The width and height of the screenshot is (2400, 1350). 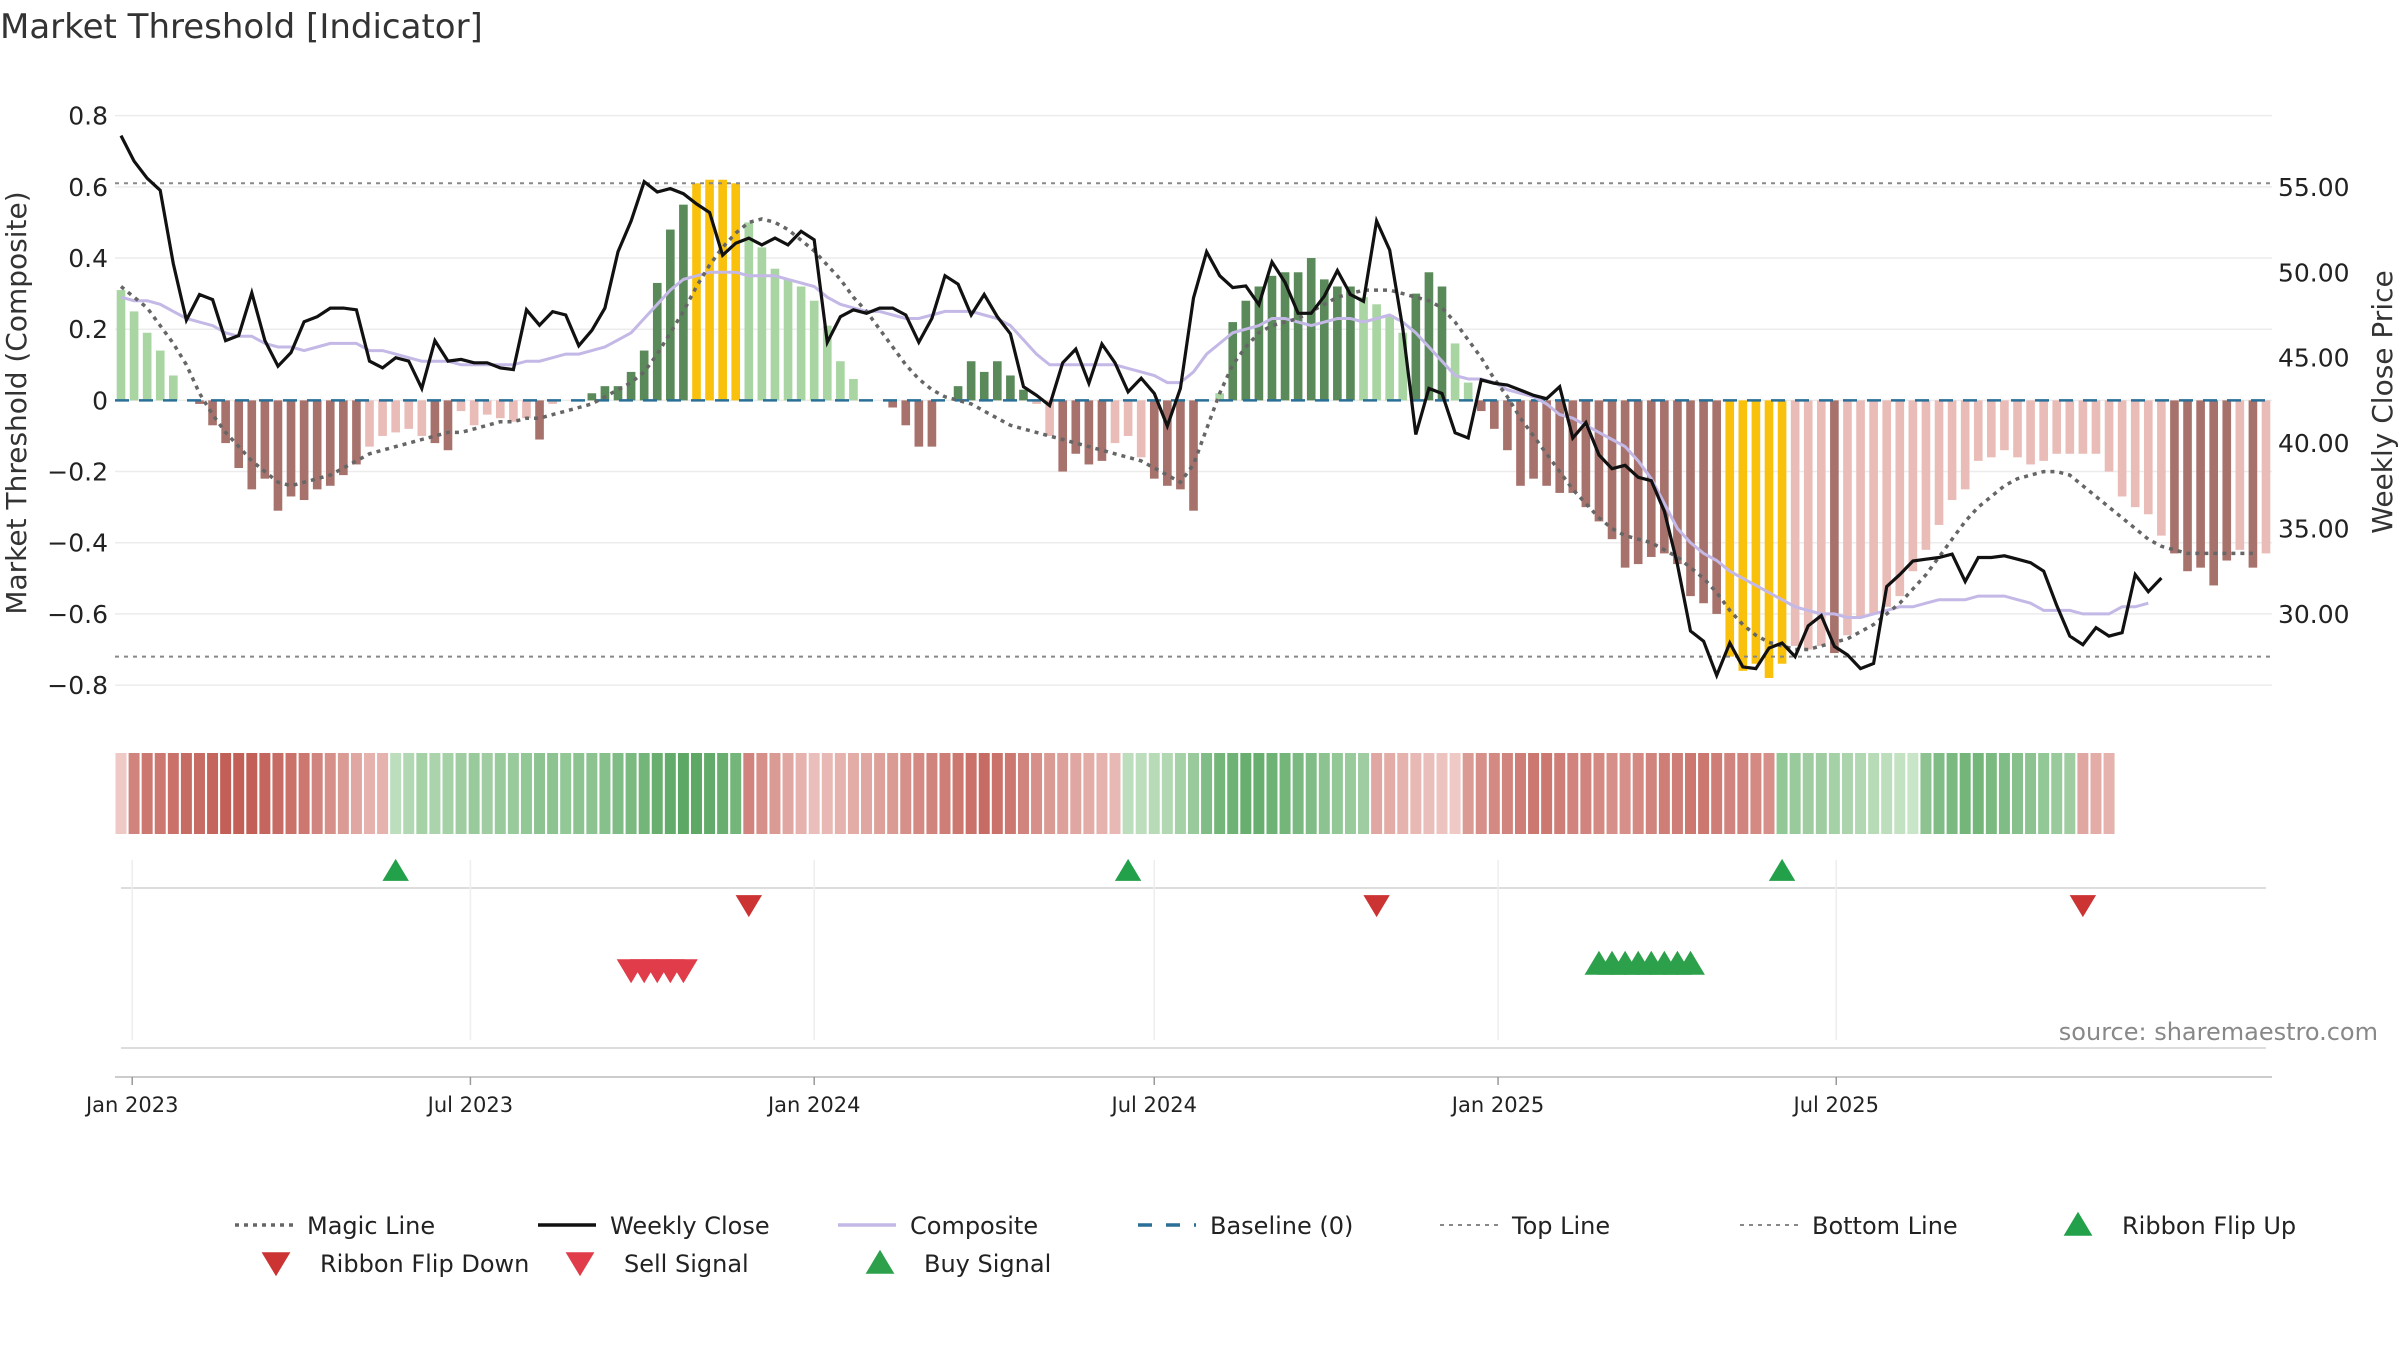 I want to click on y-axis-right-label: Weekly Close Price, so click(x=2382, y=401).